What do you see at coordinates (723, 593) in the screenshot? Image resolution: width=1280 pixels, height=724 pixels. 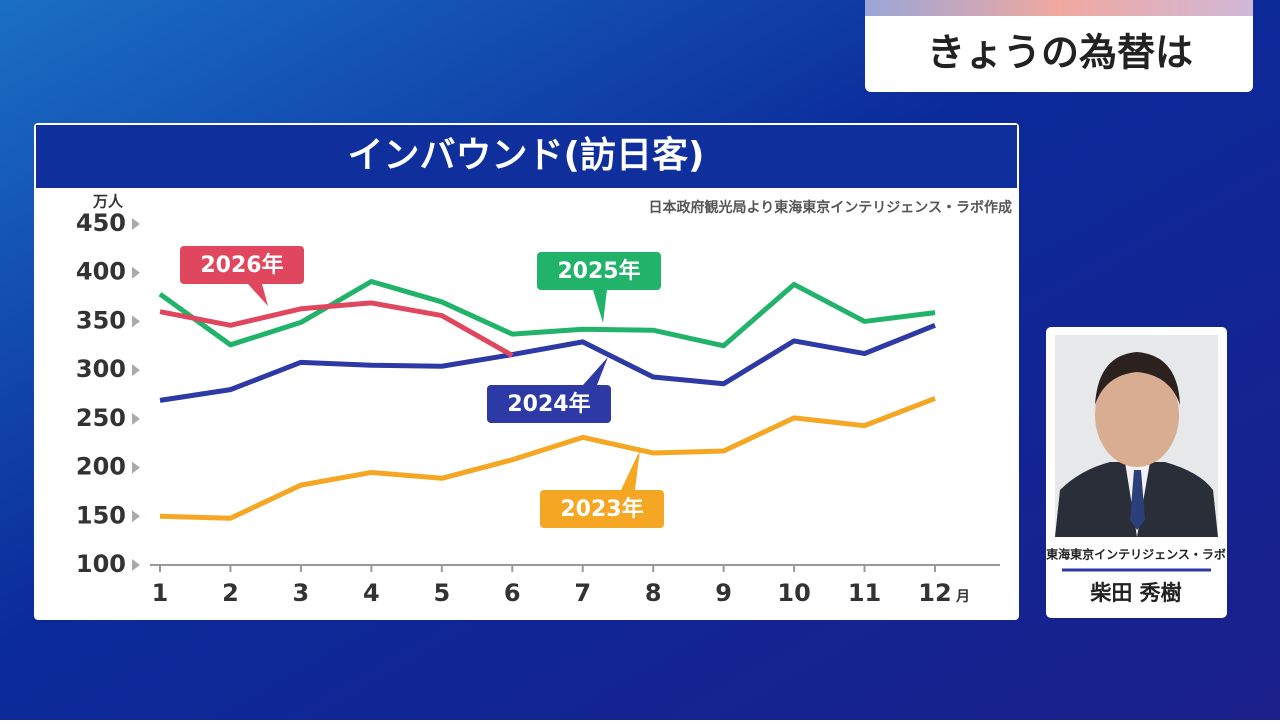 I see `x-tick-label: 9` at bounding box center [723, 593].